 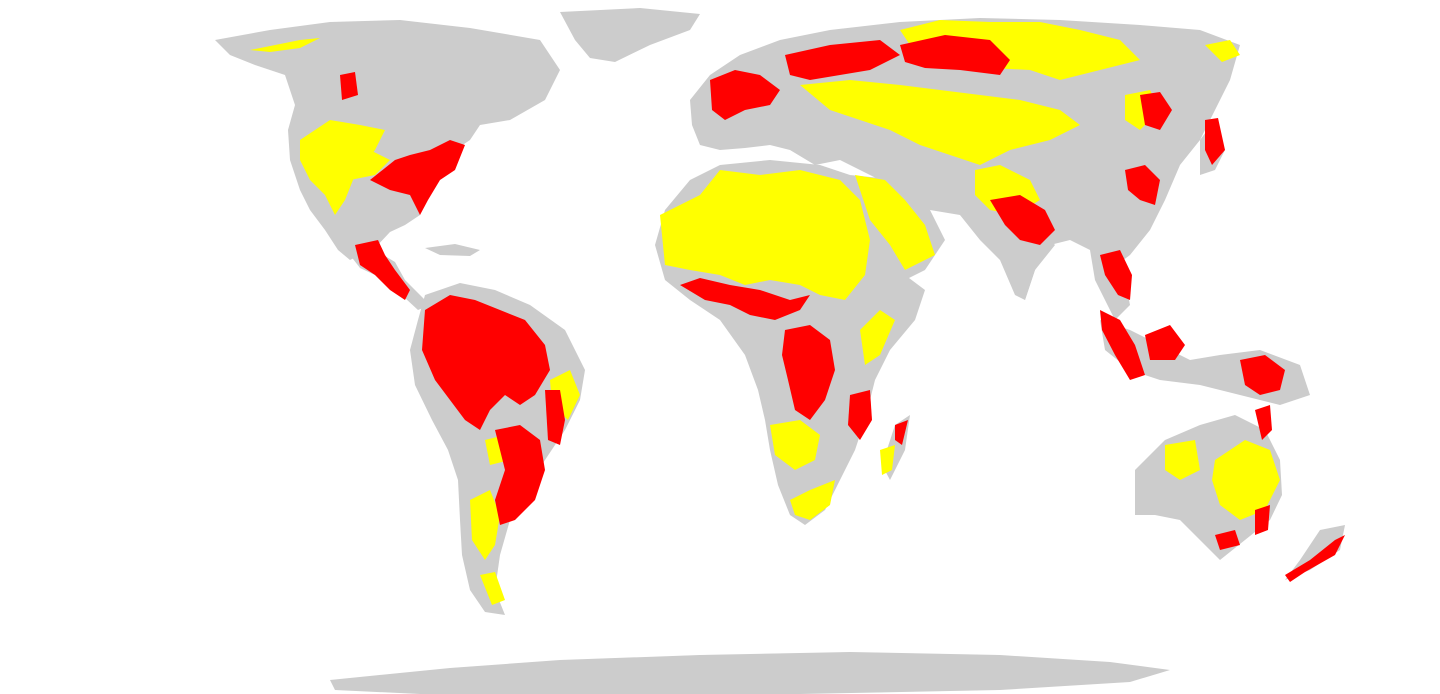 I want to click on land-greenland, so click(x=630, y=35).